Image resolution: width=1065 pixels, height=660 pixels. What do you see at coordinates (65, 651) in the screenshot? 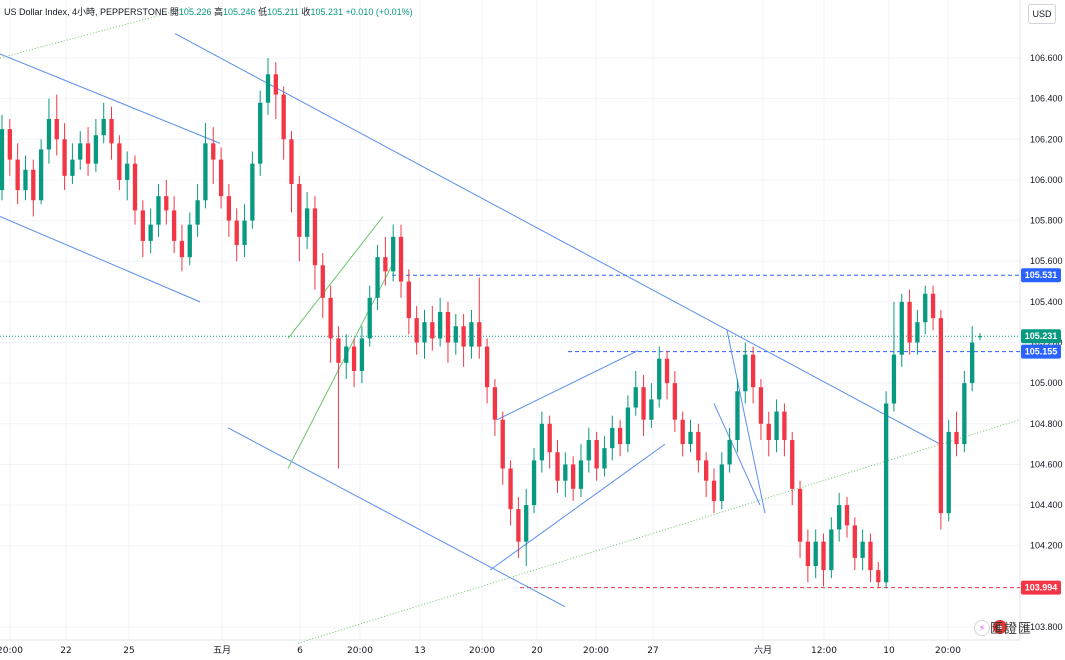
I see `x-tick-label: 22` at bounding box center [65, 651].